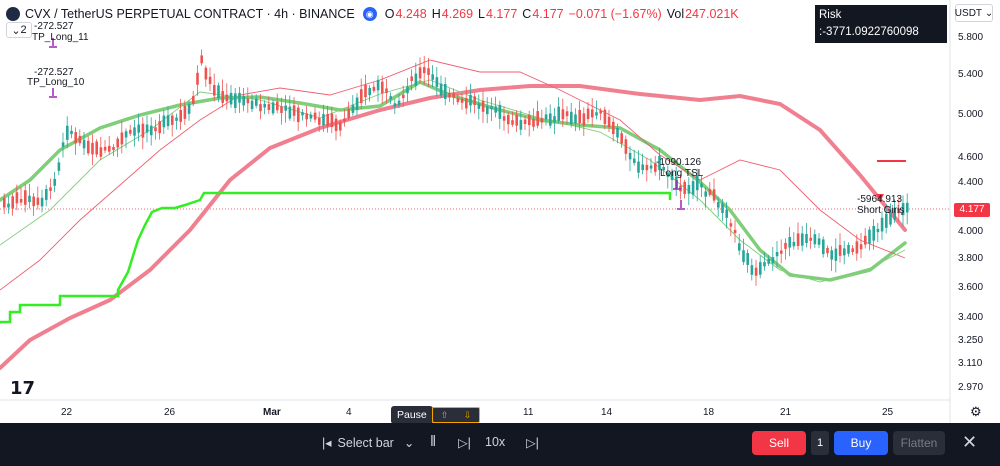  What do you see at coordinates (679, 162) in the screenshot?
I see `long-tsl-value: -1090.126` at bounding box center [679, 162].